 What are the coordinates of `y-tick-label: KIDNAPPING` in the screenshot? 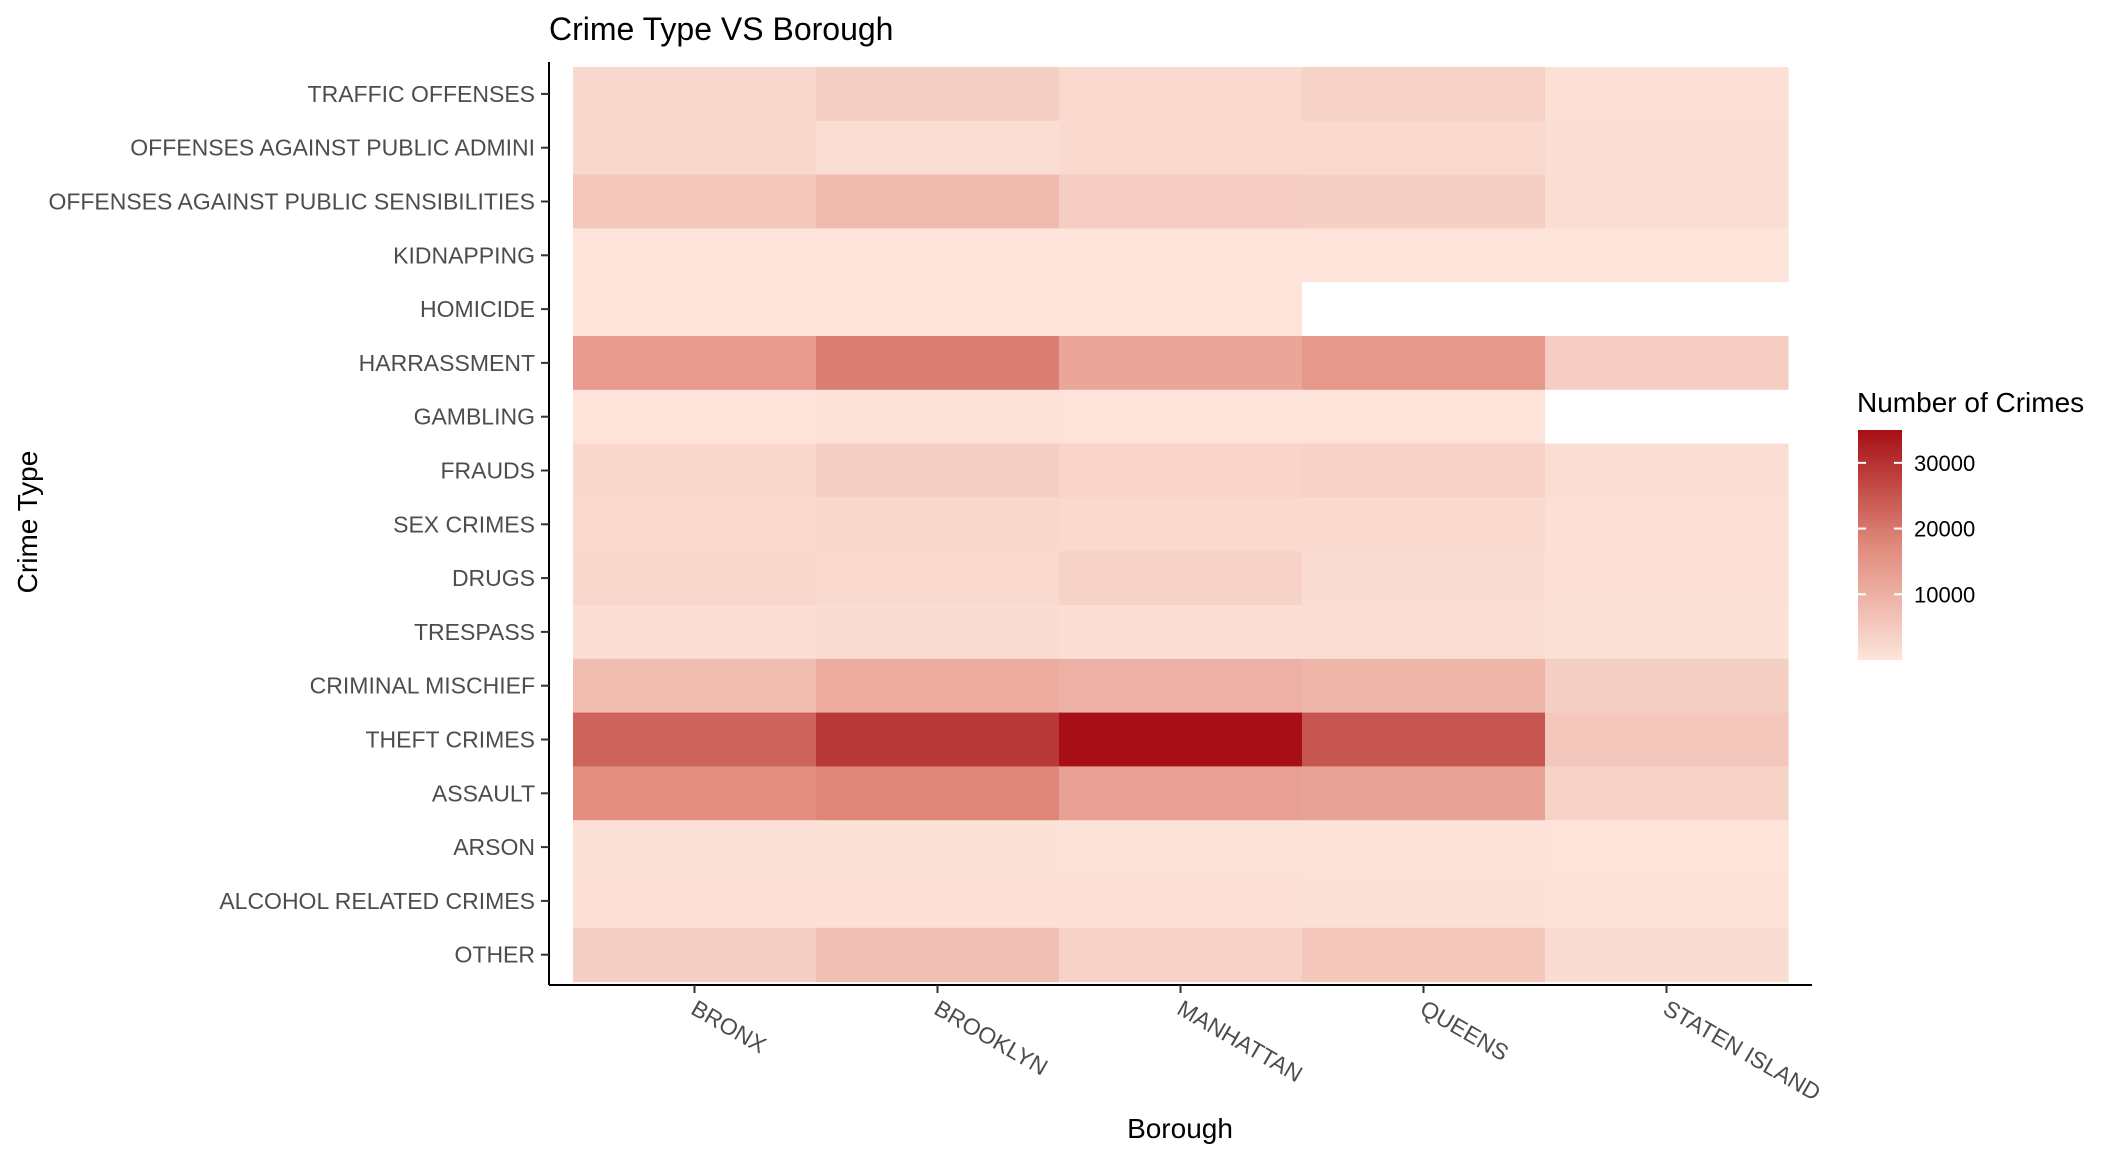 It's located at (464, 255).